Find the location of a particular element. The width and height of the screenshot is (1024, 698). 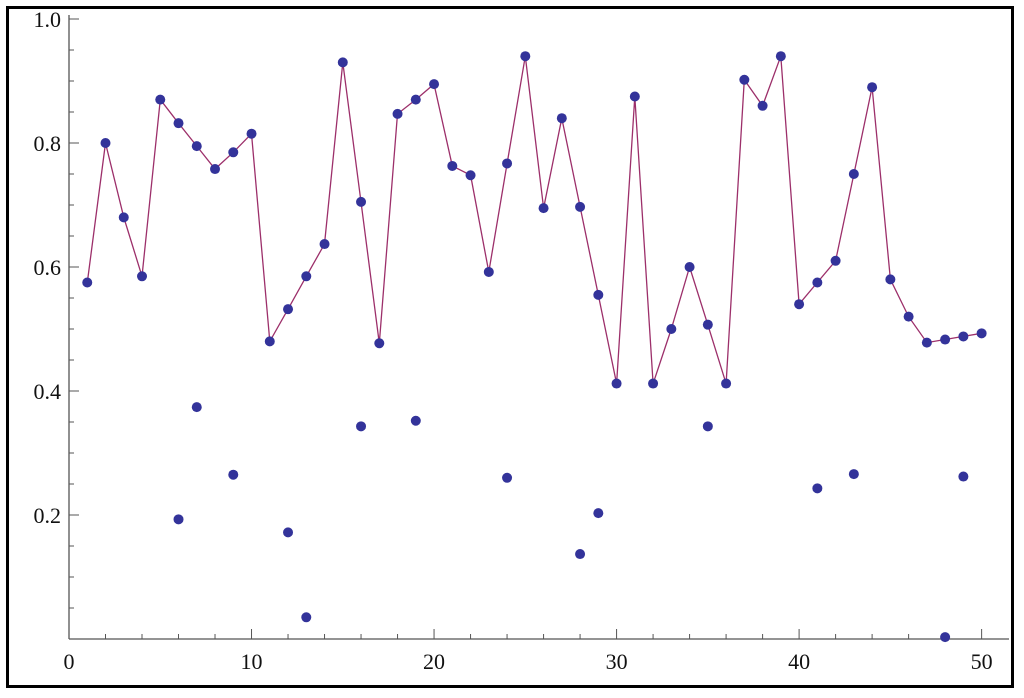

x-tick-label: 0 is located at coordinates (69, 661).